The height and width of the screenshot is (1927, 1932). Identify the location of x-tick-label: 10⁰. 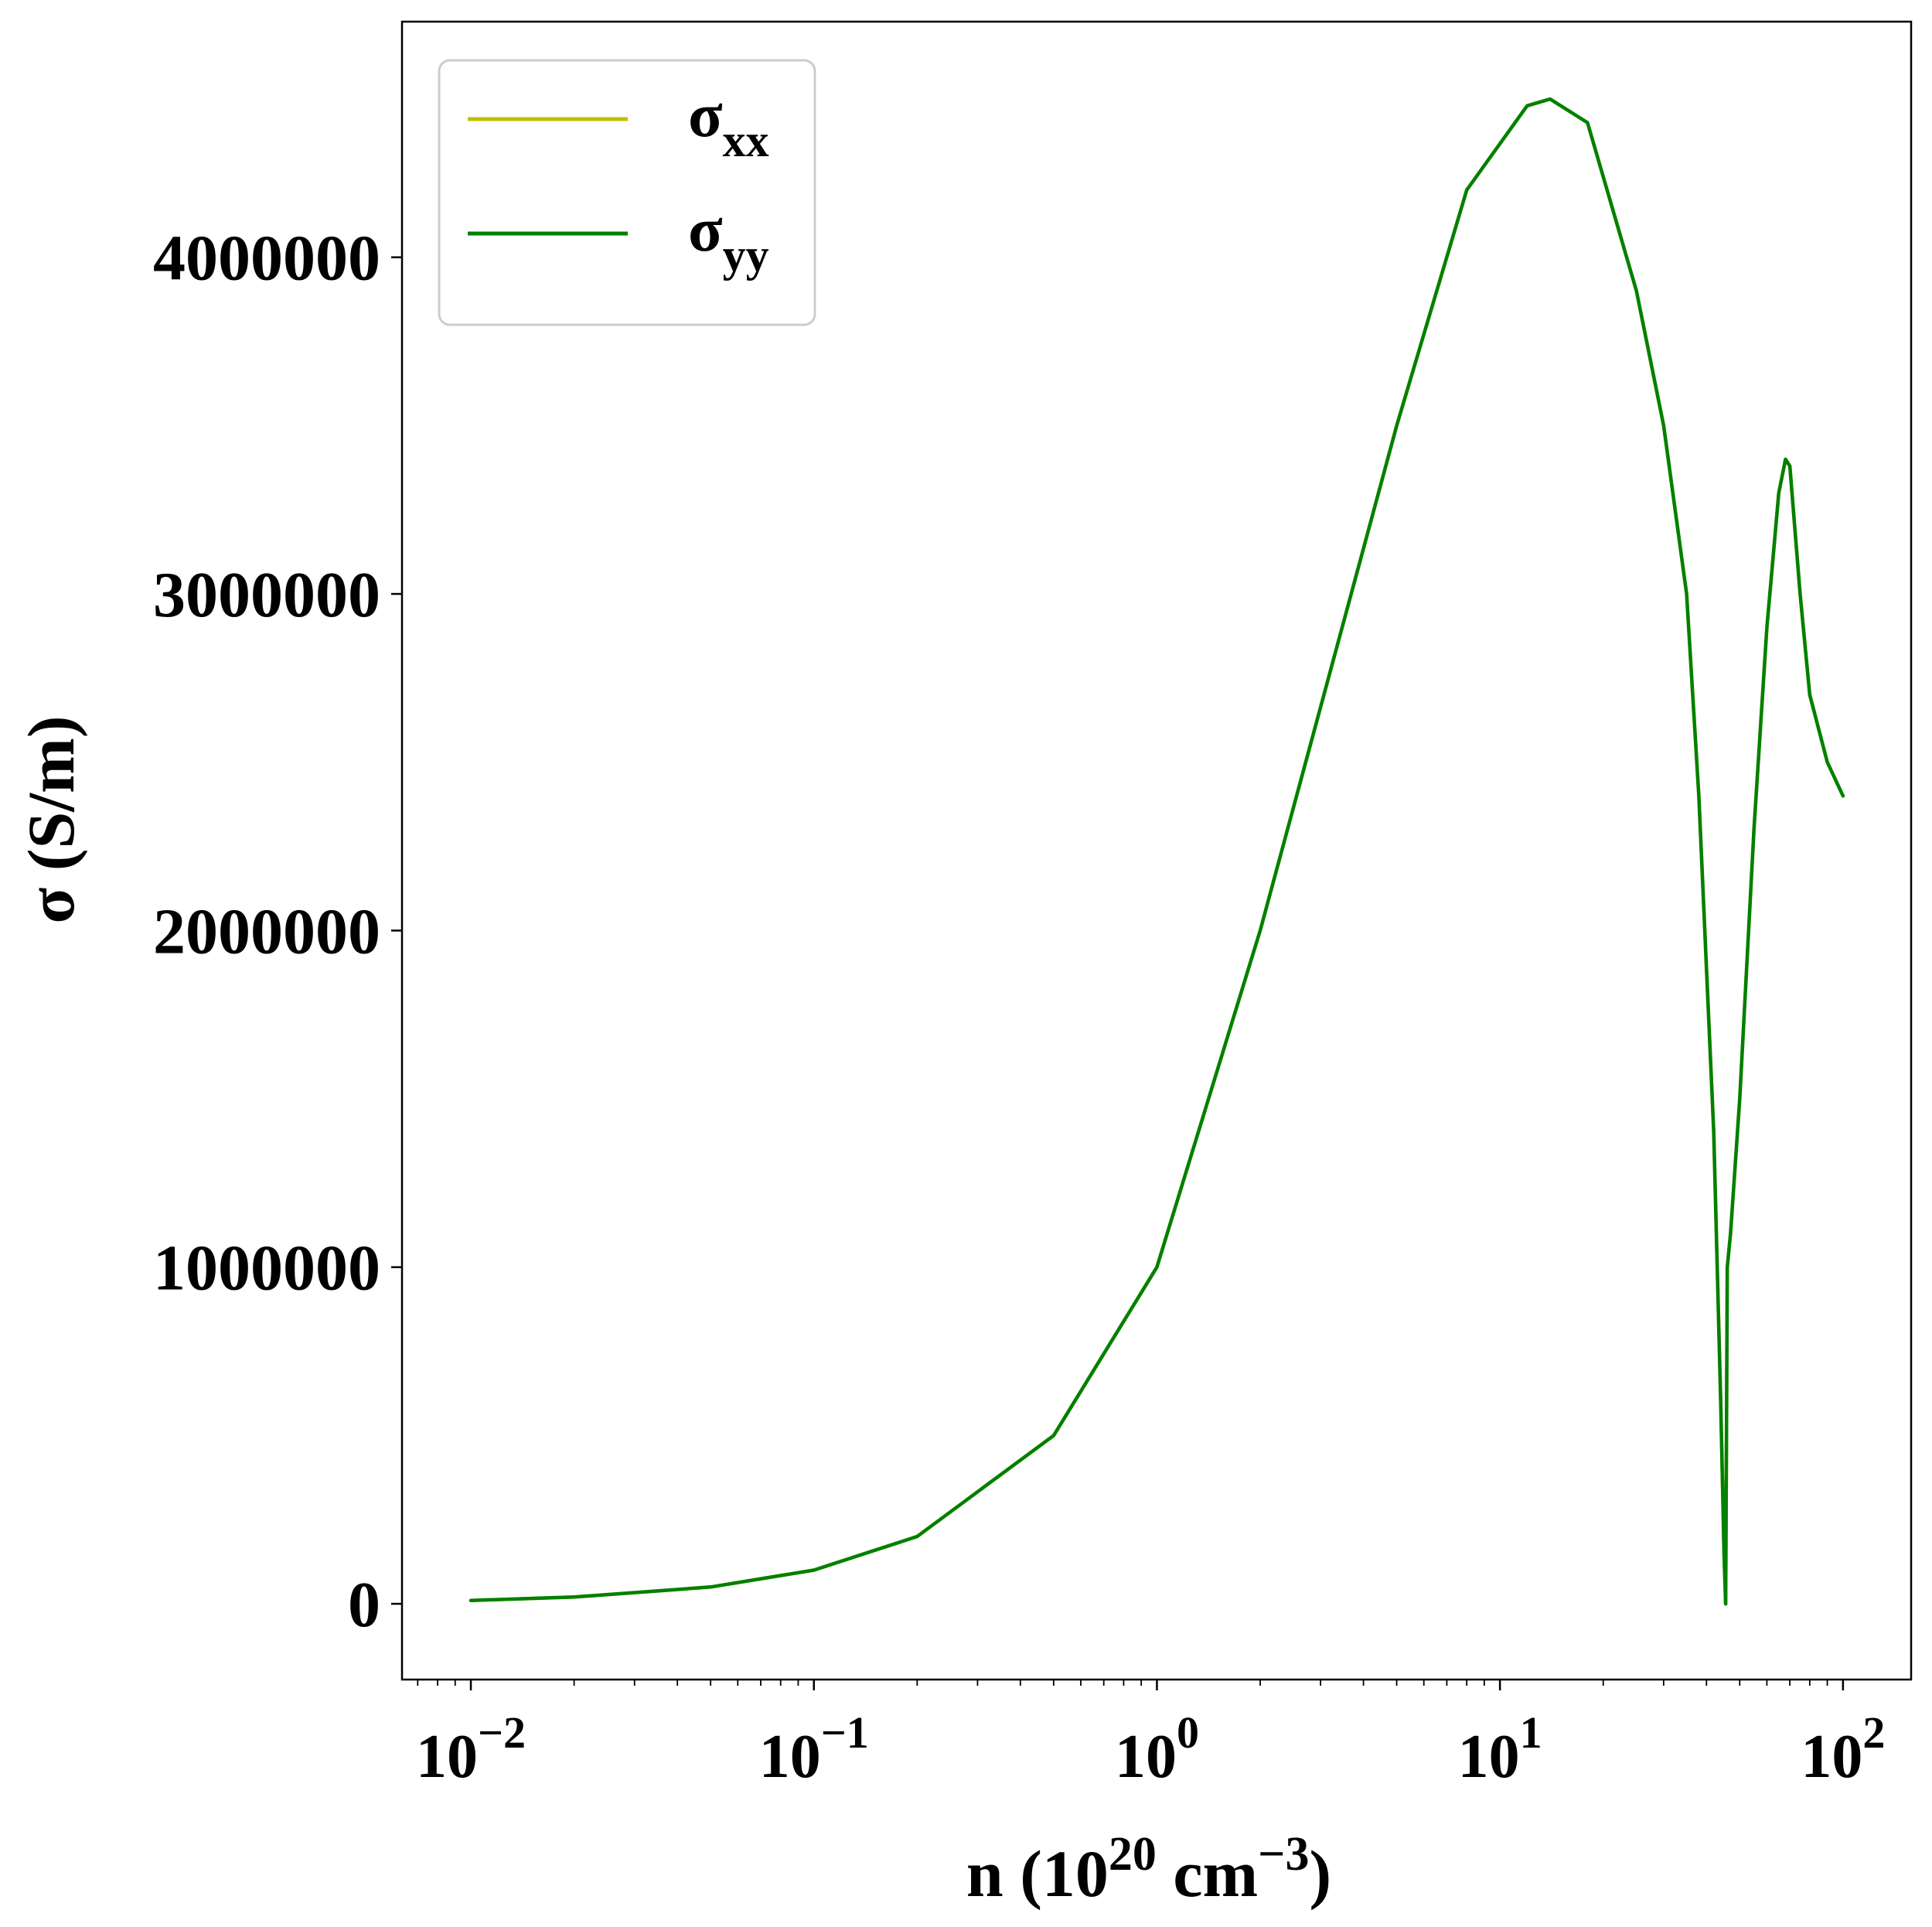
(1157, 1749).